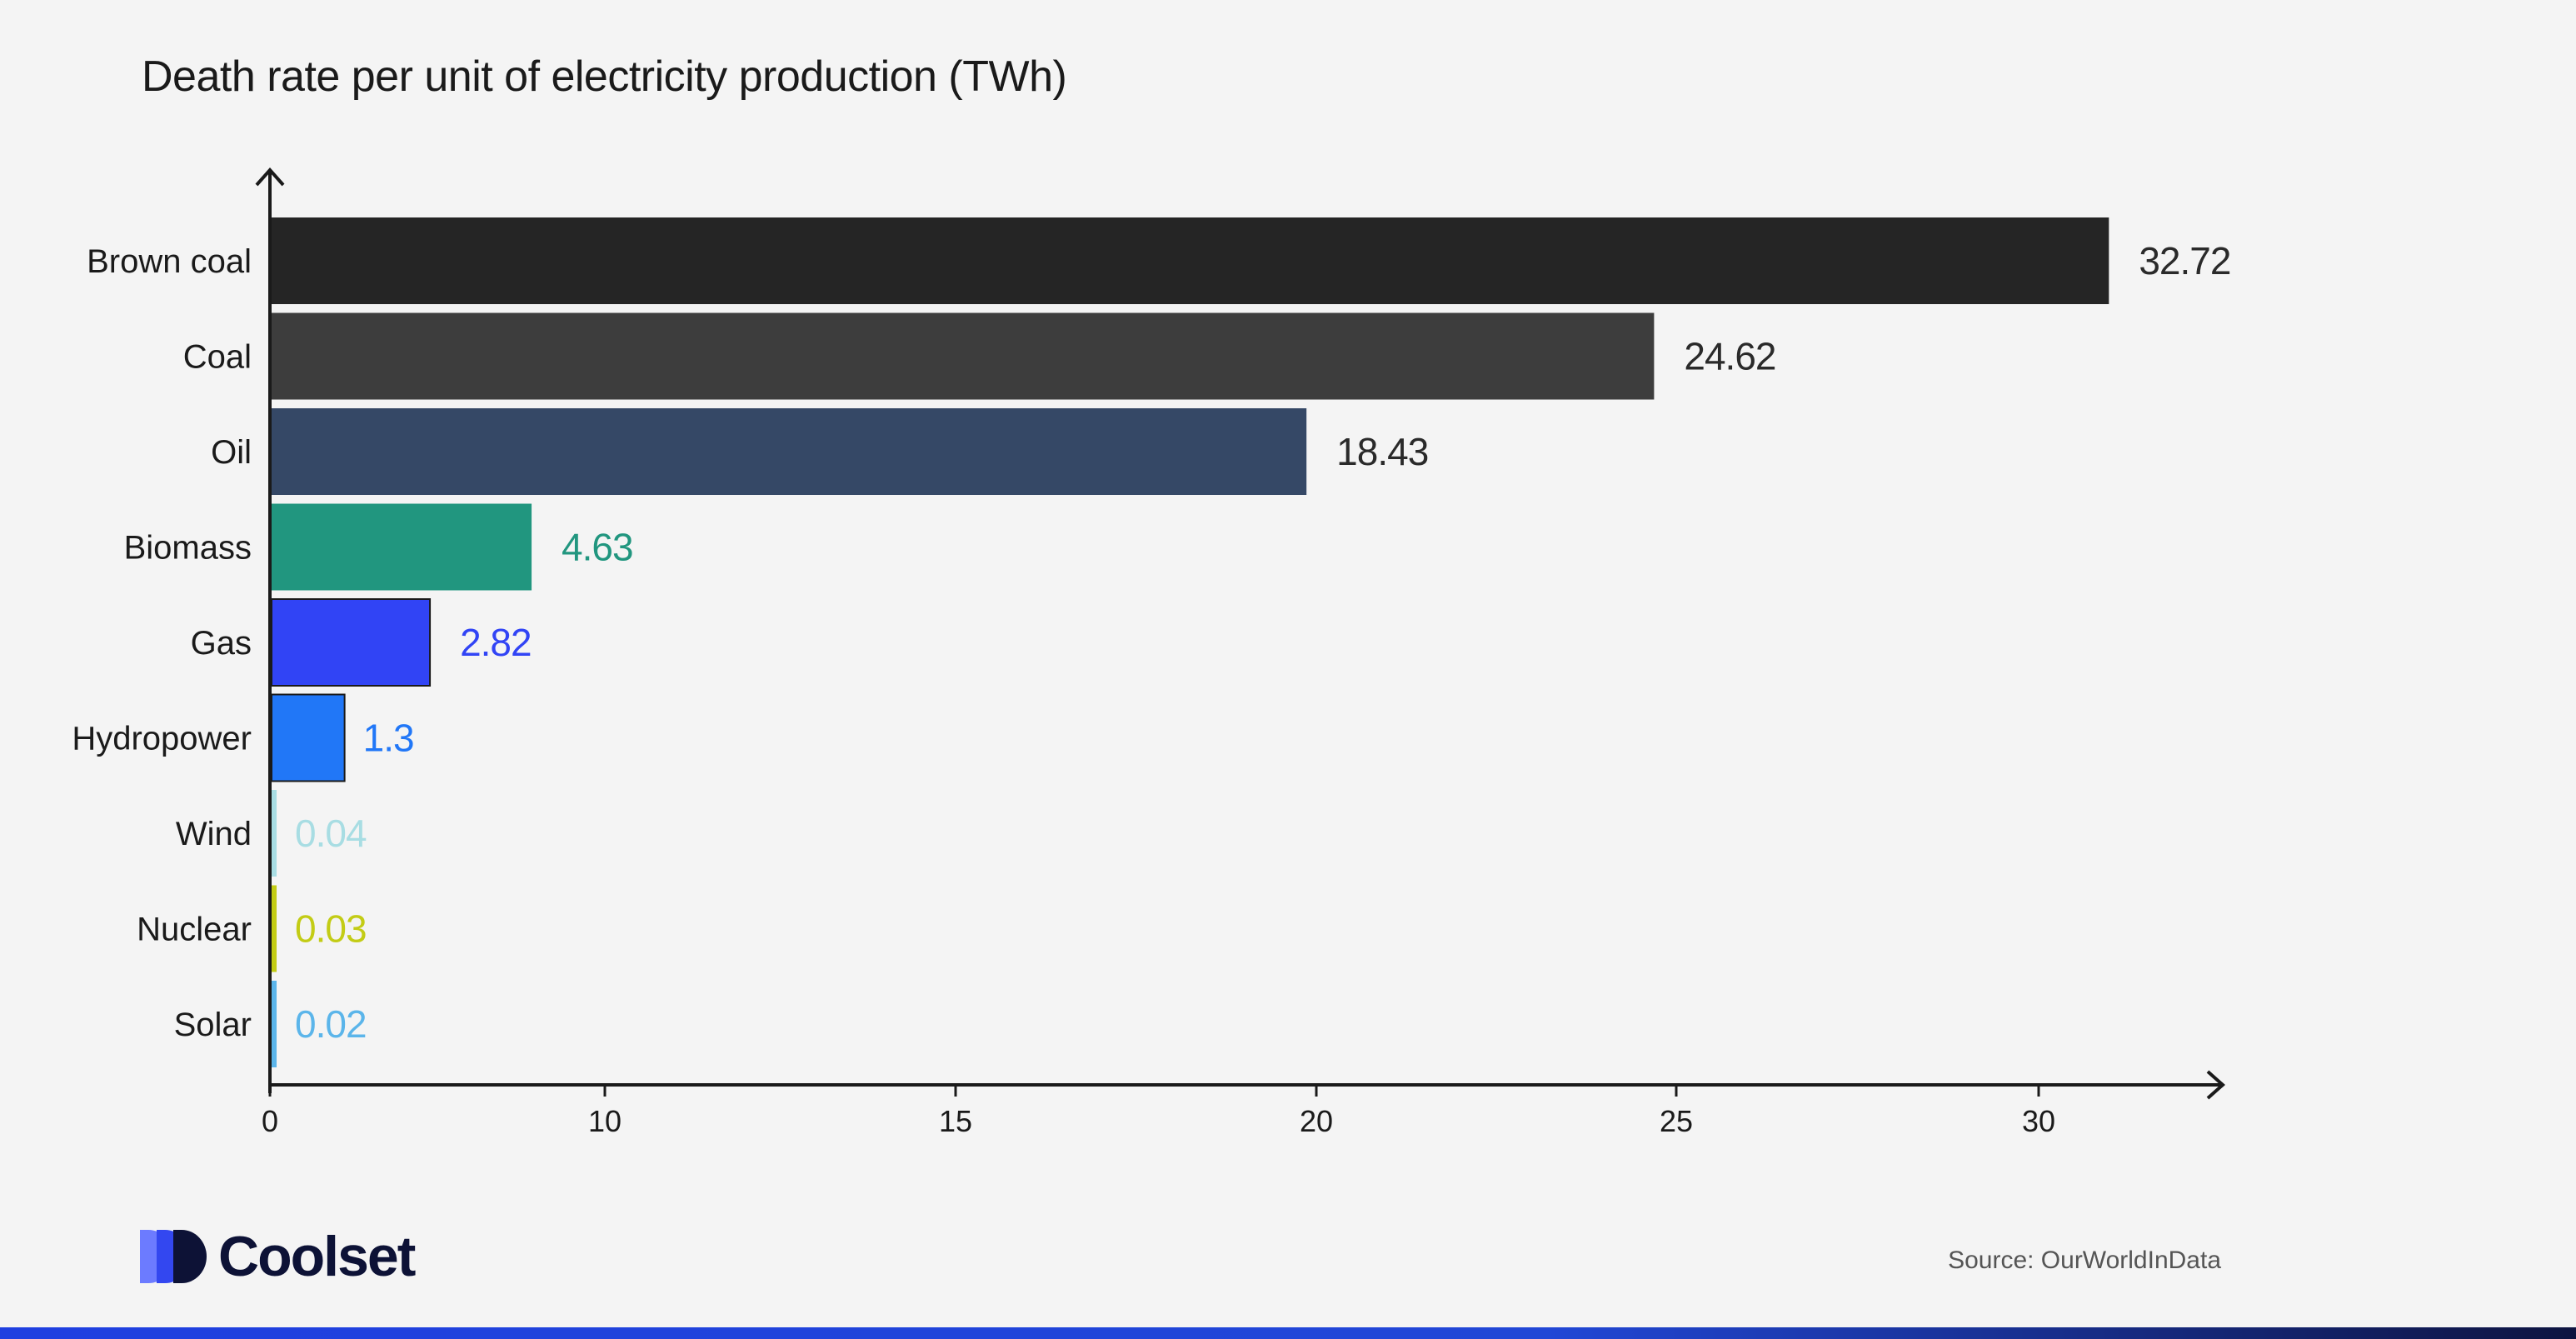 The image size is (2576, 1339). Describe the element at coordinates (270, 1121) in the screenshot. I see `x-tick-label: 0` at that location.